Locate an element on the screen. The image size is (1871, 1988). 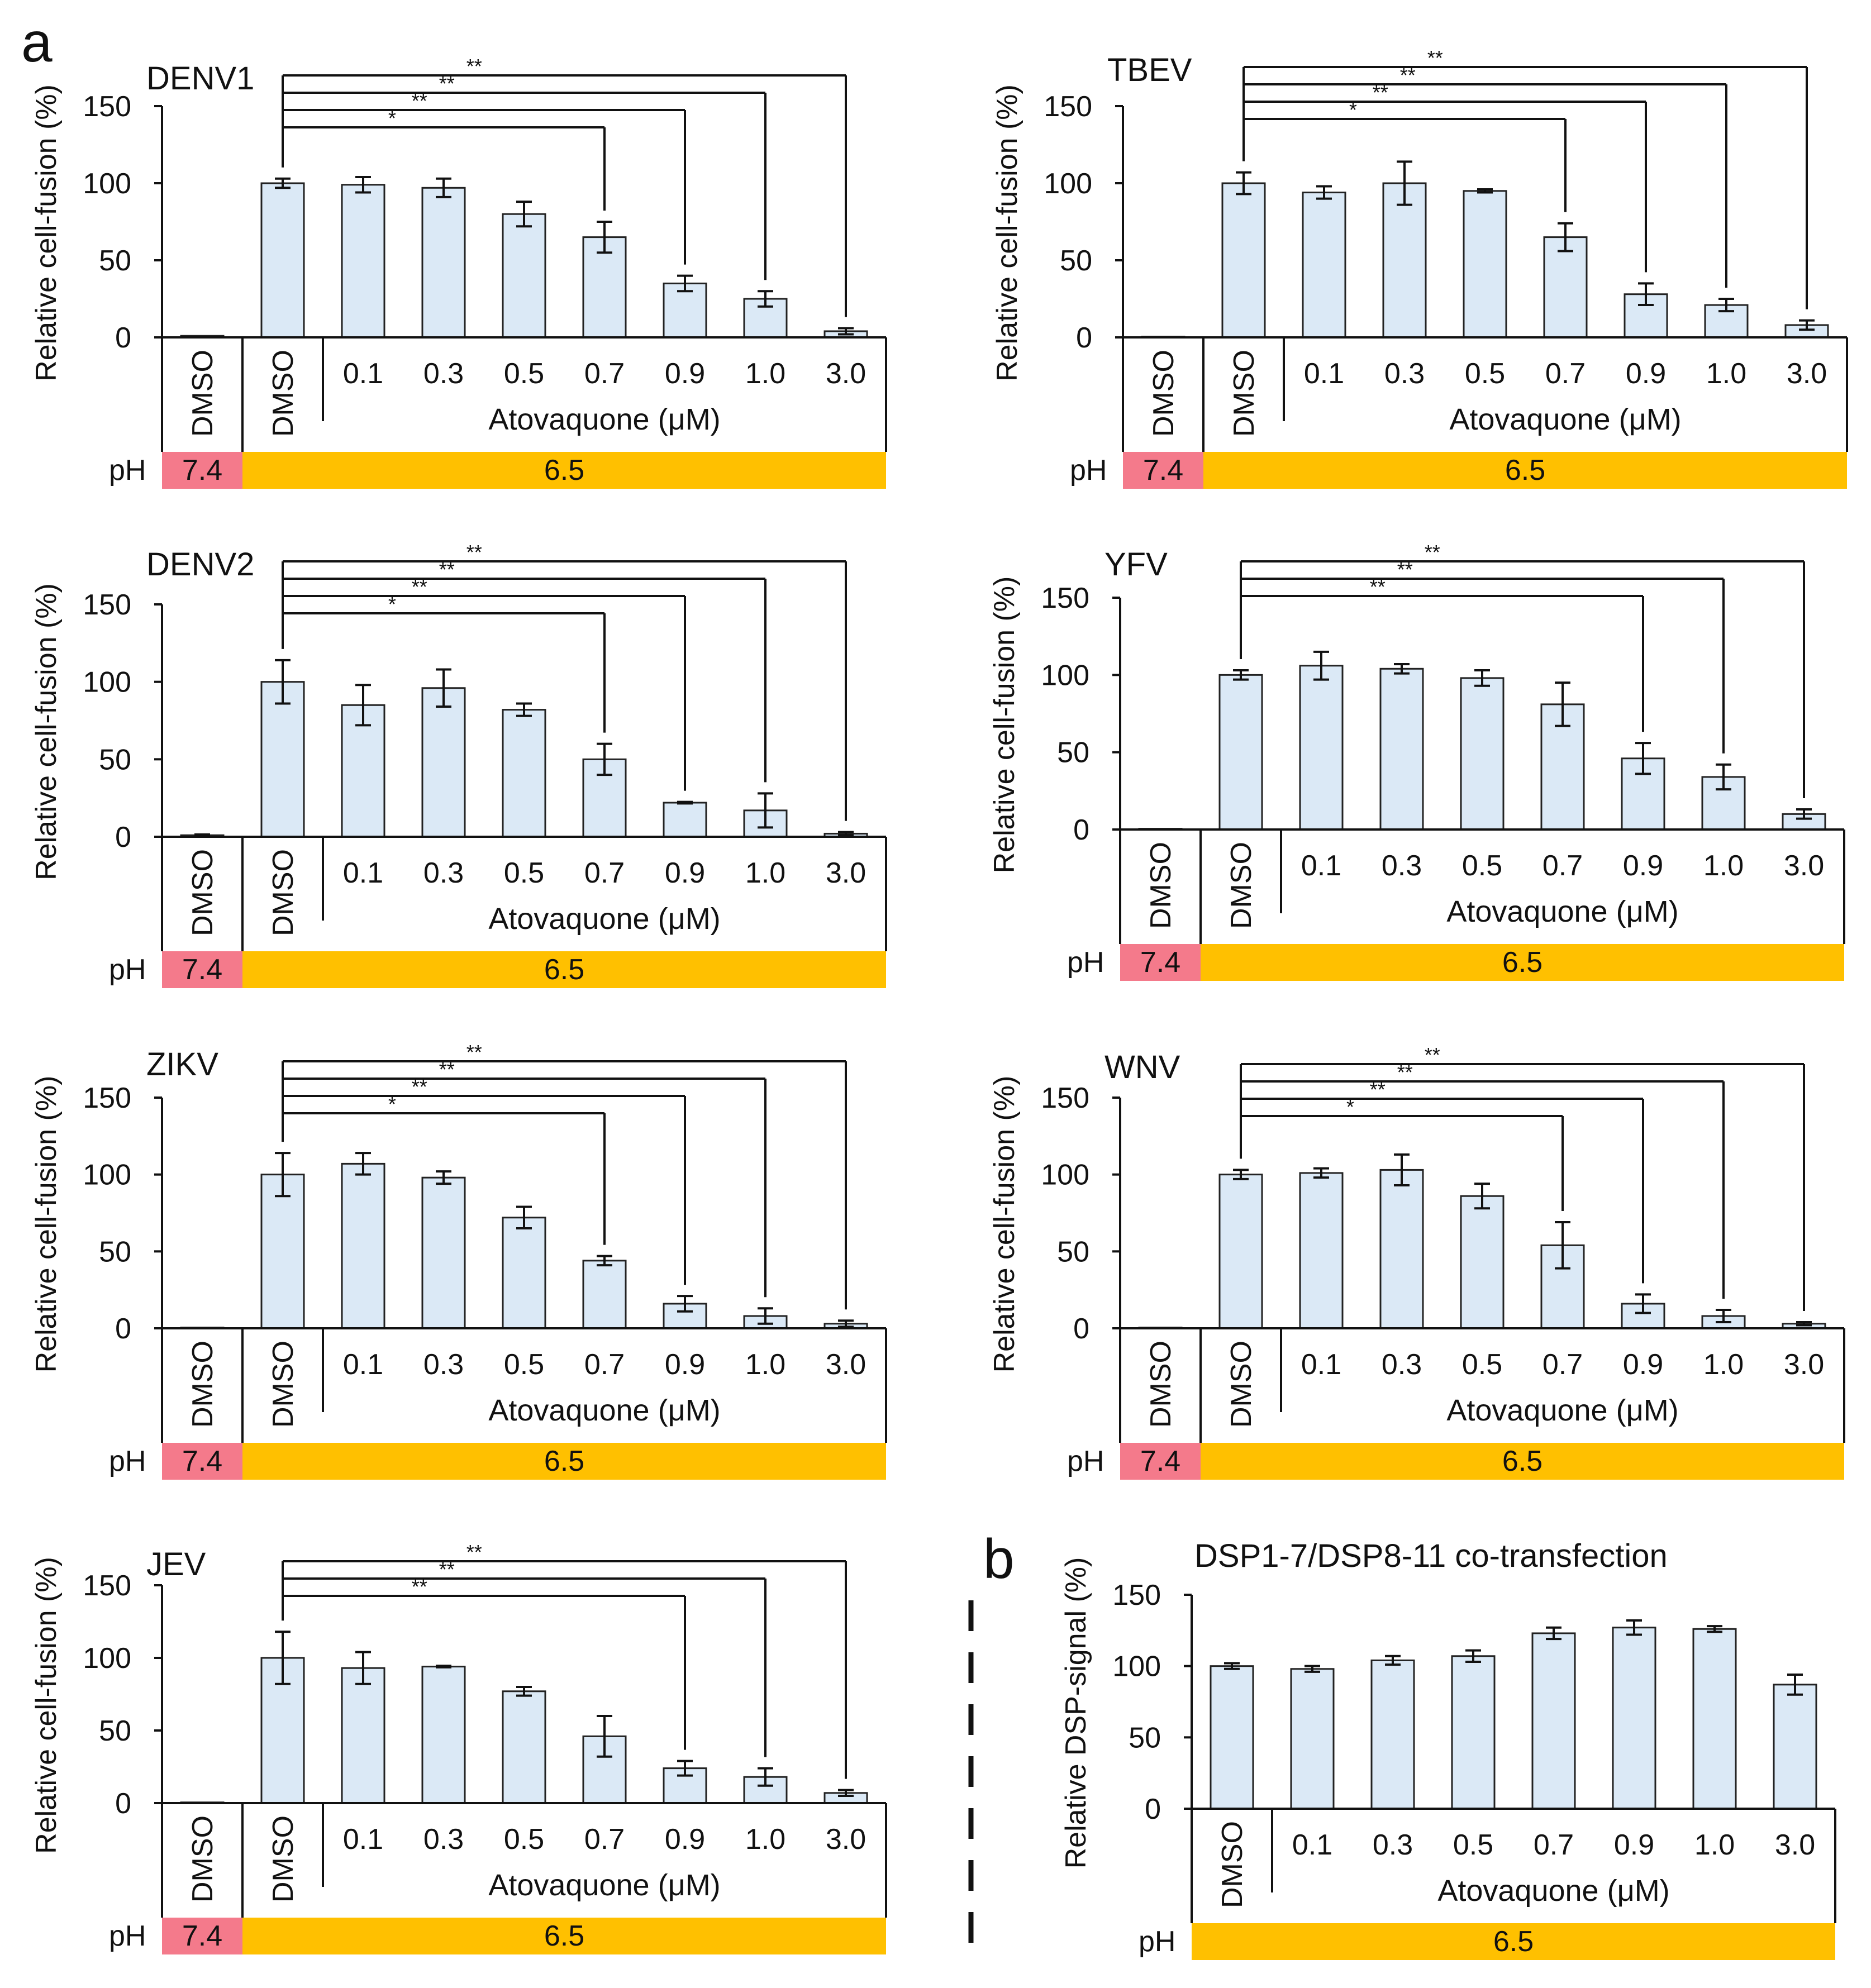
chart-title: DENV2 is located at coordinates (200, 564).